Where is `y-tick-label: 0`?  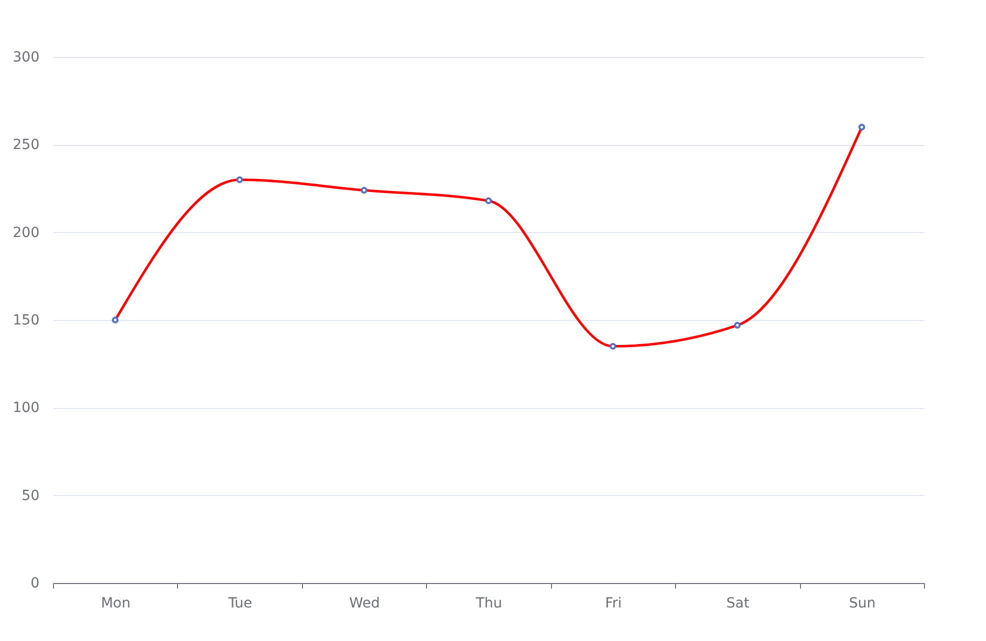 y-tick-label: 0 is located at coordinates (35, 584).